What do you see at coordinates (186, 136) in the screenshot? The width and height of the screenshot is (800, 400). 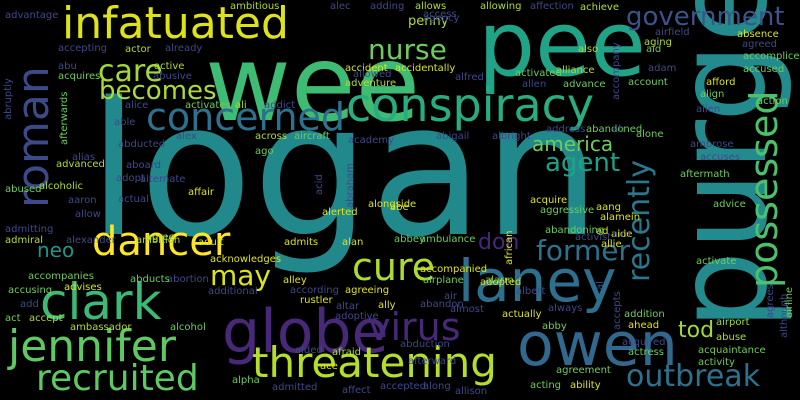 I see `word-alex: alex` at bounding box center [186, 136].